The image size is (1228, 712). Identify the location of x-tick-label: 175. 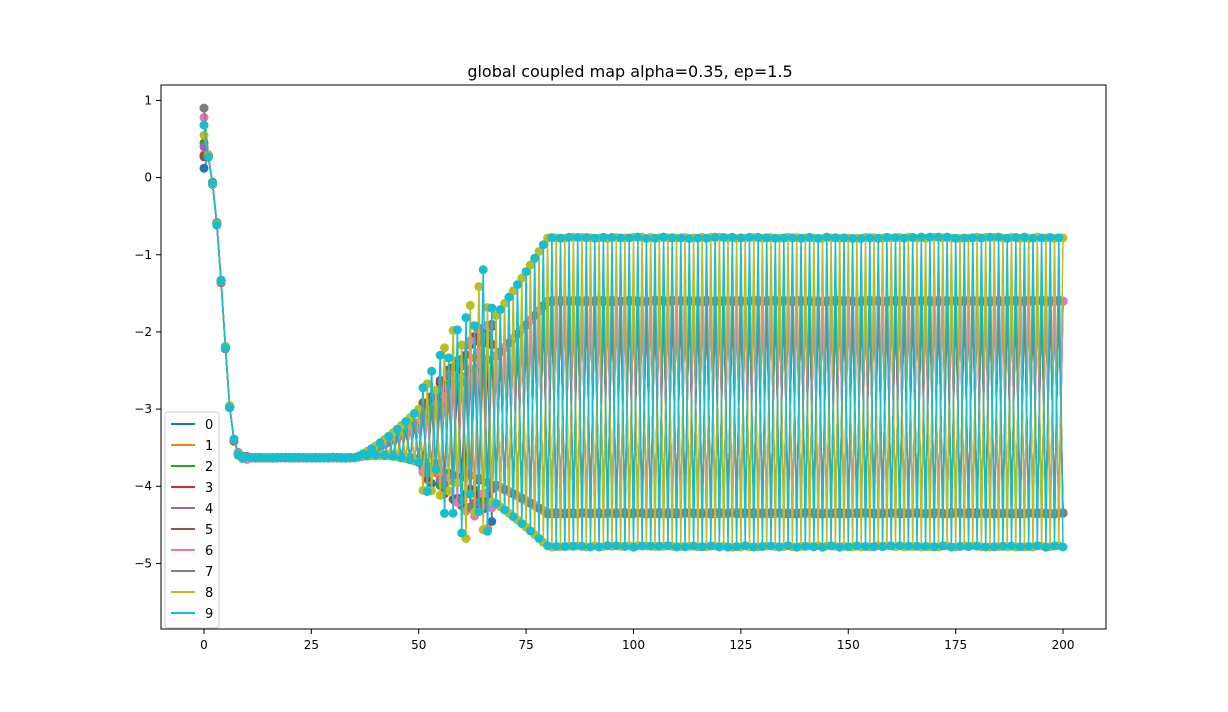
(955, 645).